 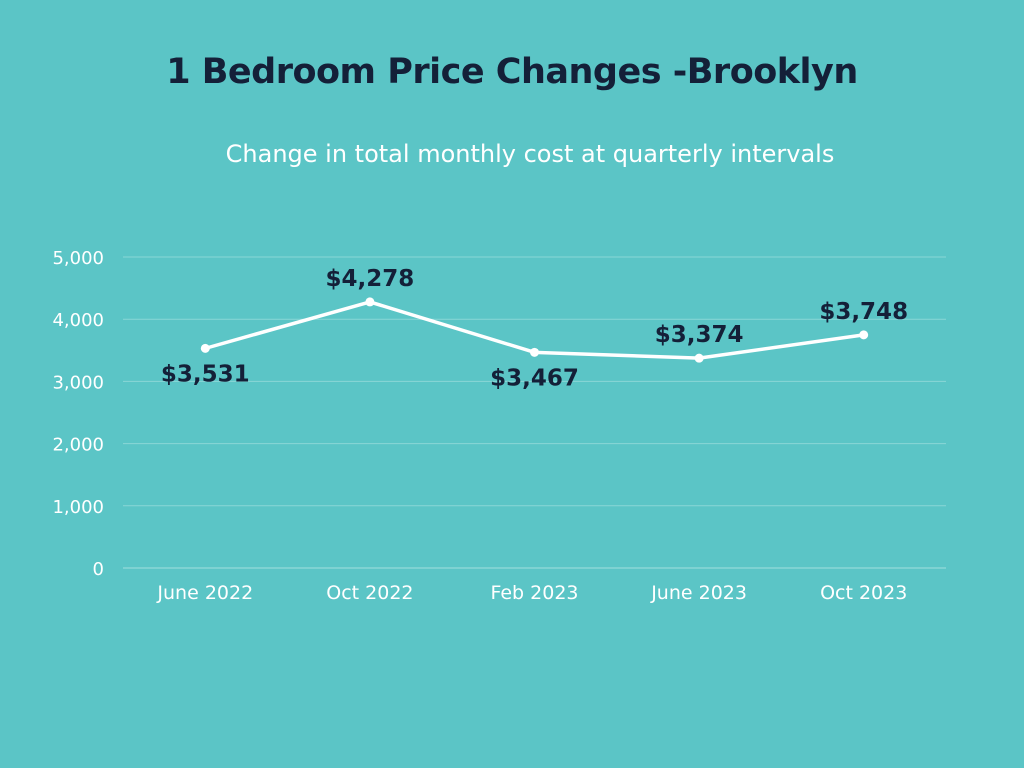 What do you see at coordinates (863, 312) in the screenshot?
I see `data-label: $3,748` at bounding box center [863, 312].